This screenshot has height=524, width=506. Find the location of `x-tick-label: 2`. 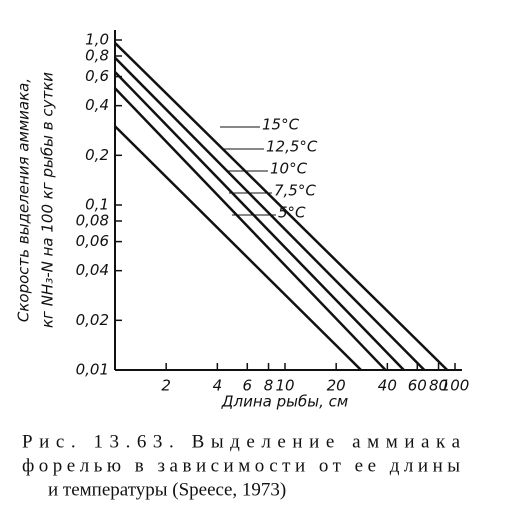

x-tick-label: 2 is located at coordinates (166, 386).